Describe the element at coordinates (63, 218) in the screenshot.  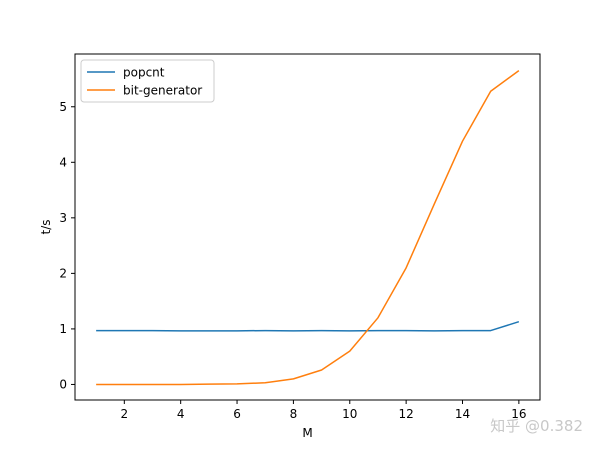
I see `y-tick-label: 3` at that location.